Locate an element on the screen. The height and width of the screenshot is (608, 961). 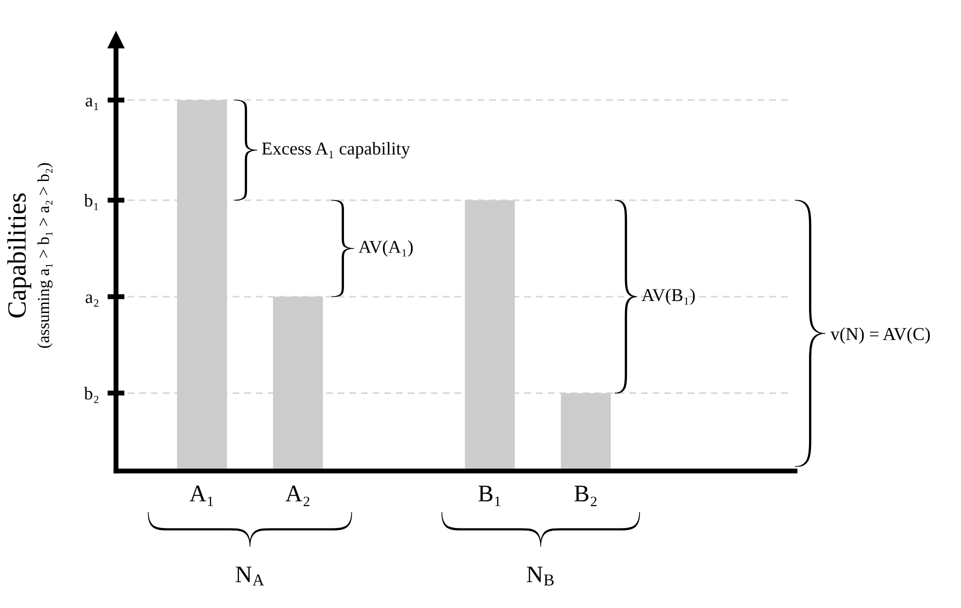
x-tick-label: B₁ is located at coordinates (489, 496).